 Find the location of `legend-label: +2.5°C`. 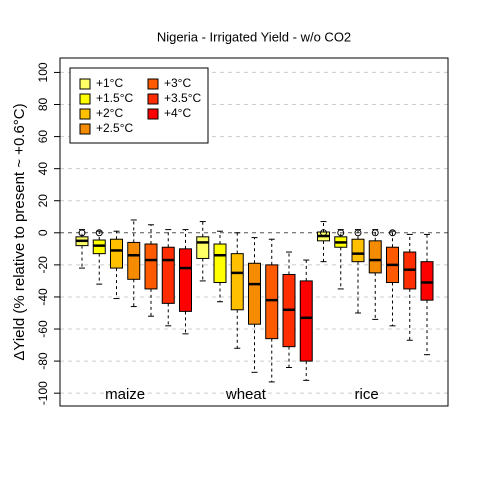

legend-label: +2.5°C is located at coordinates (114, 128).